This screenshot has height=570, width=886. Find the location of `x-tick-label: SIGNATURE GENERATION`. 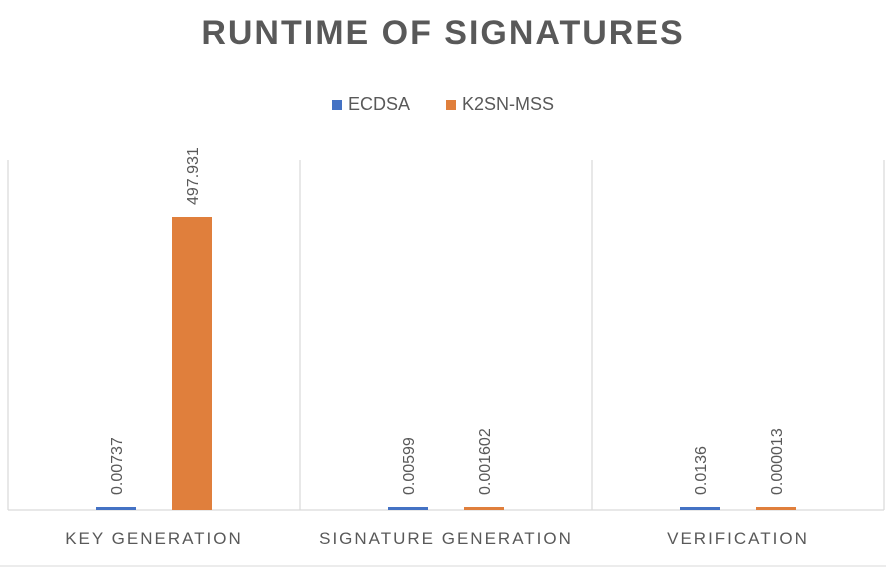

x-tick-label: SIGNATURE GENERATION is located at coordinates (446, 538).